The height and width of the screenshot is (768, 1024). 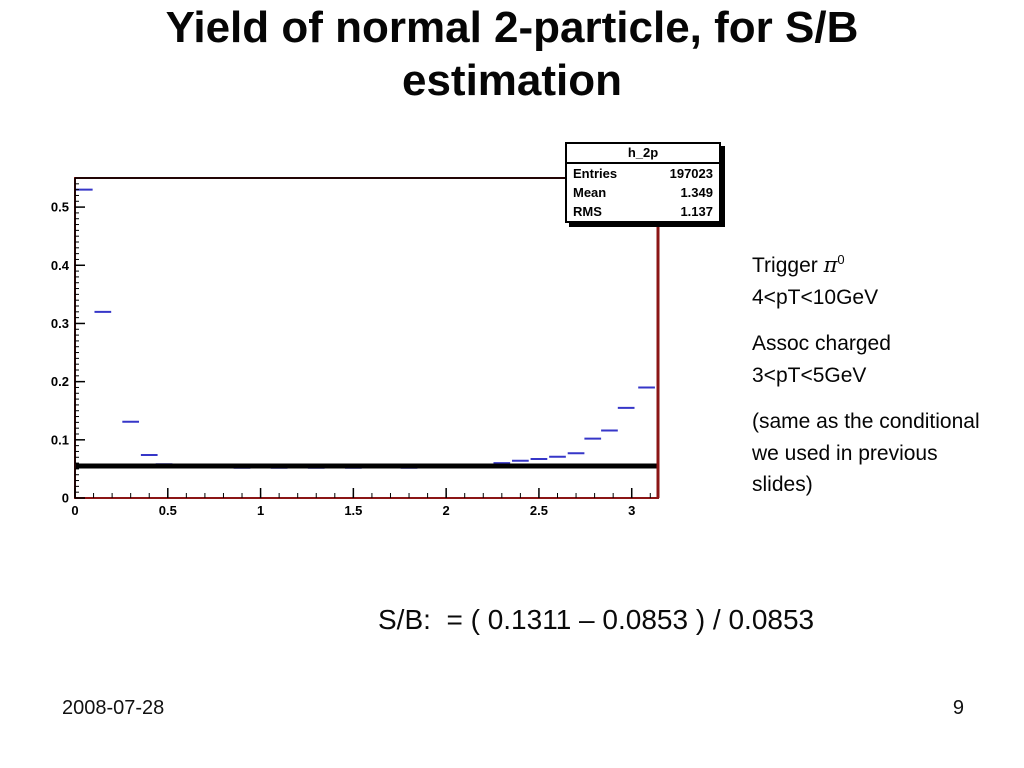 I want to click on stats-box-title: h_2p, so click(x=643, y=154).